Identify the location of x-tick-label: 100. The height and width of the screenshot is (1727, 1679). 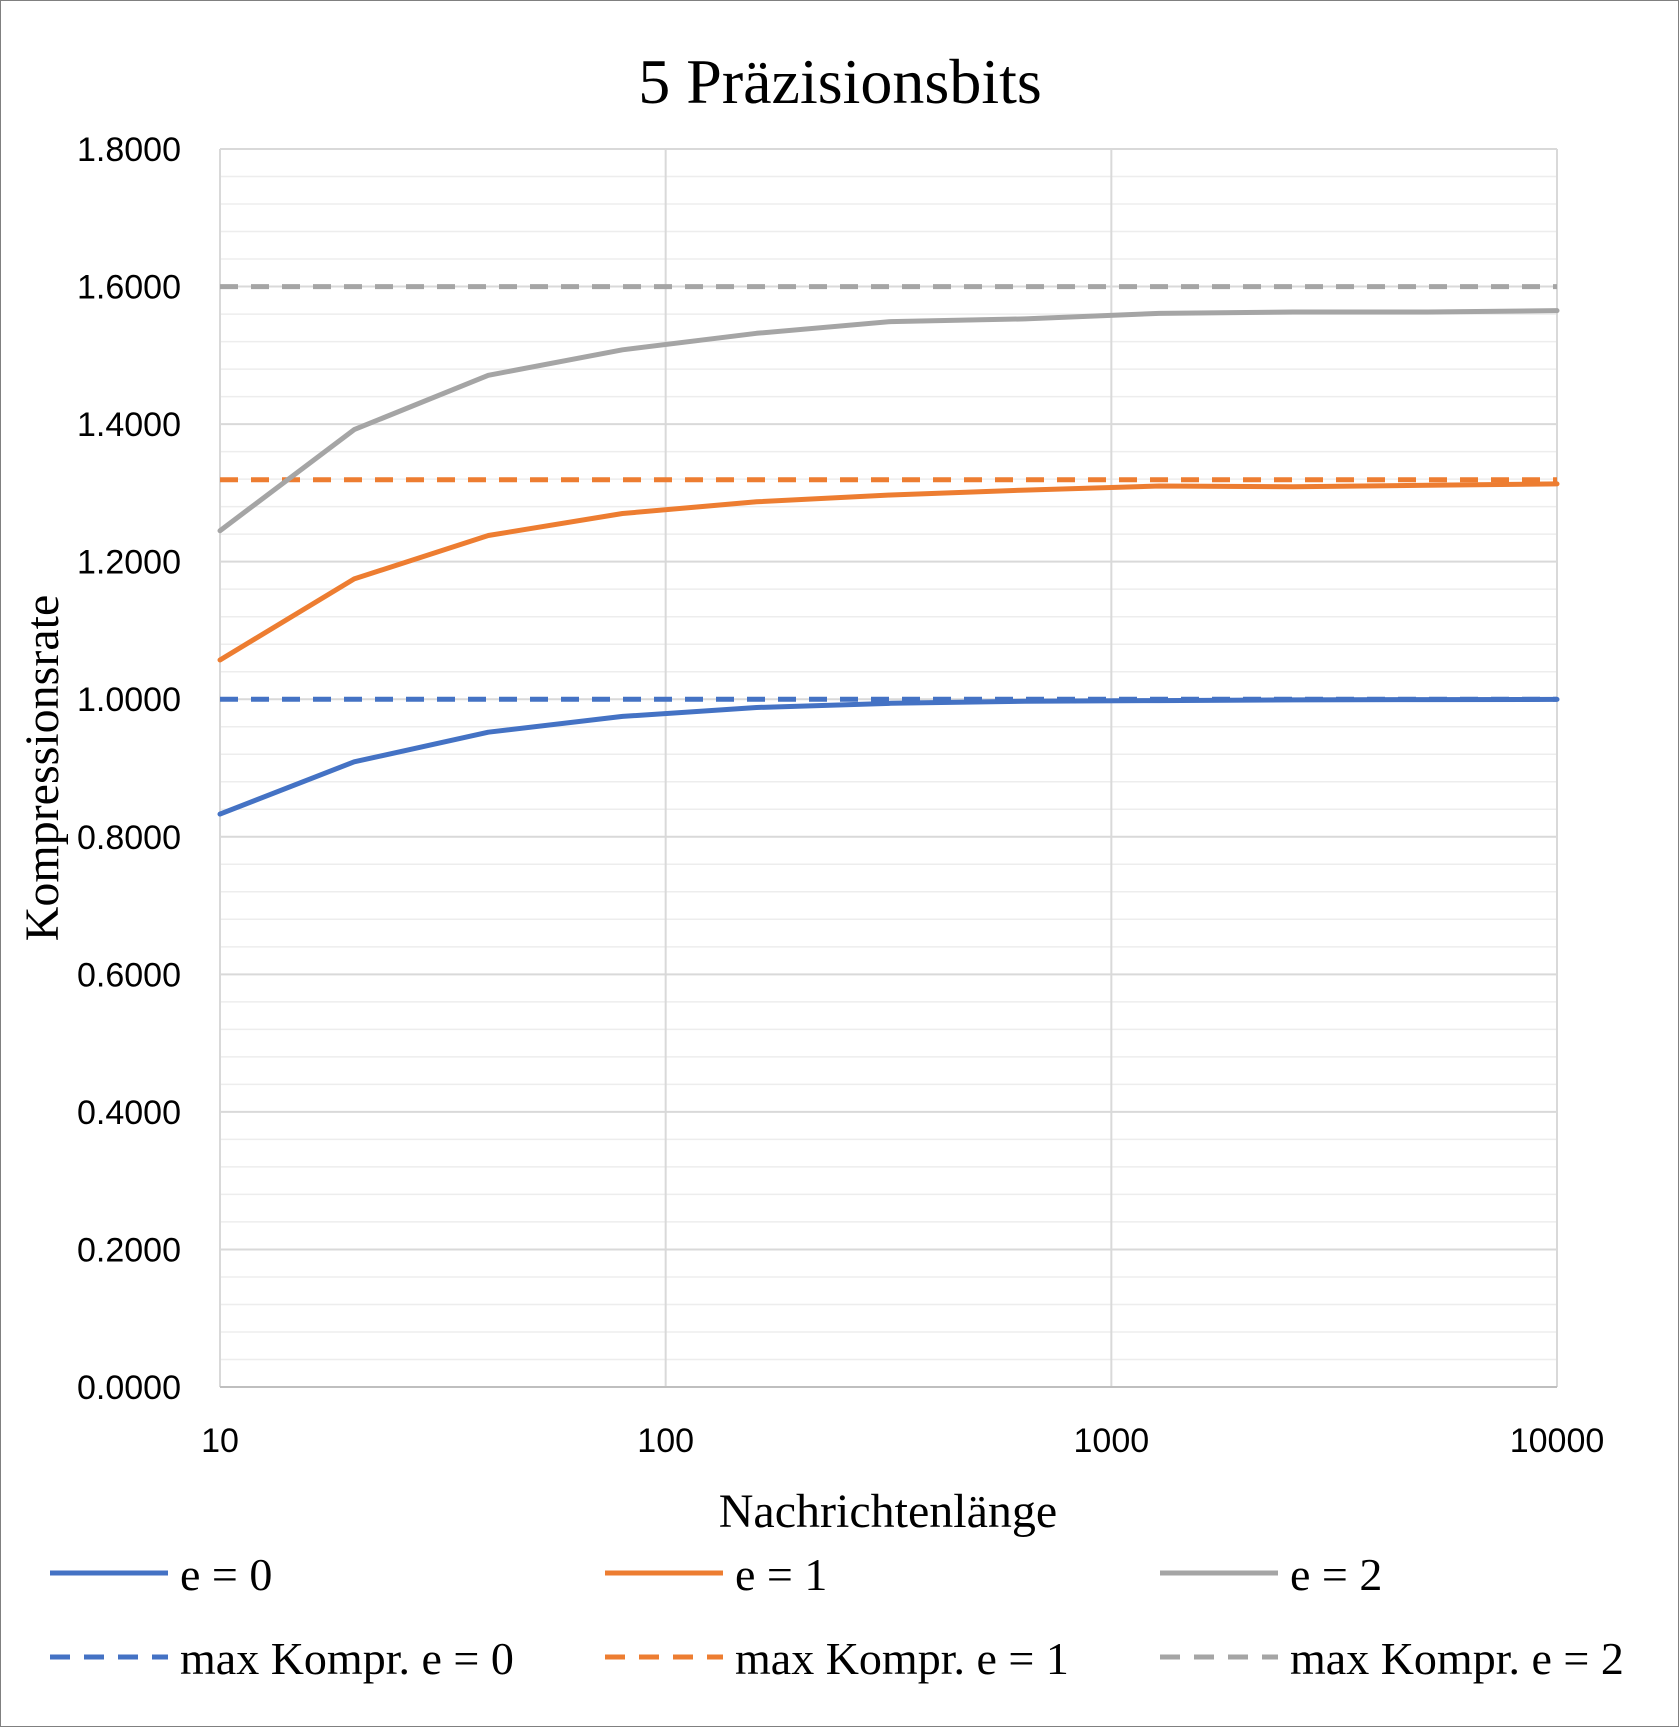
(665, 1441).